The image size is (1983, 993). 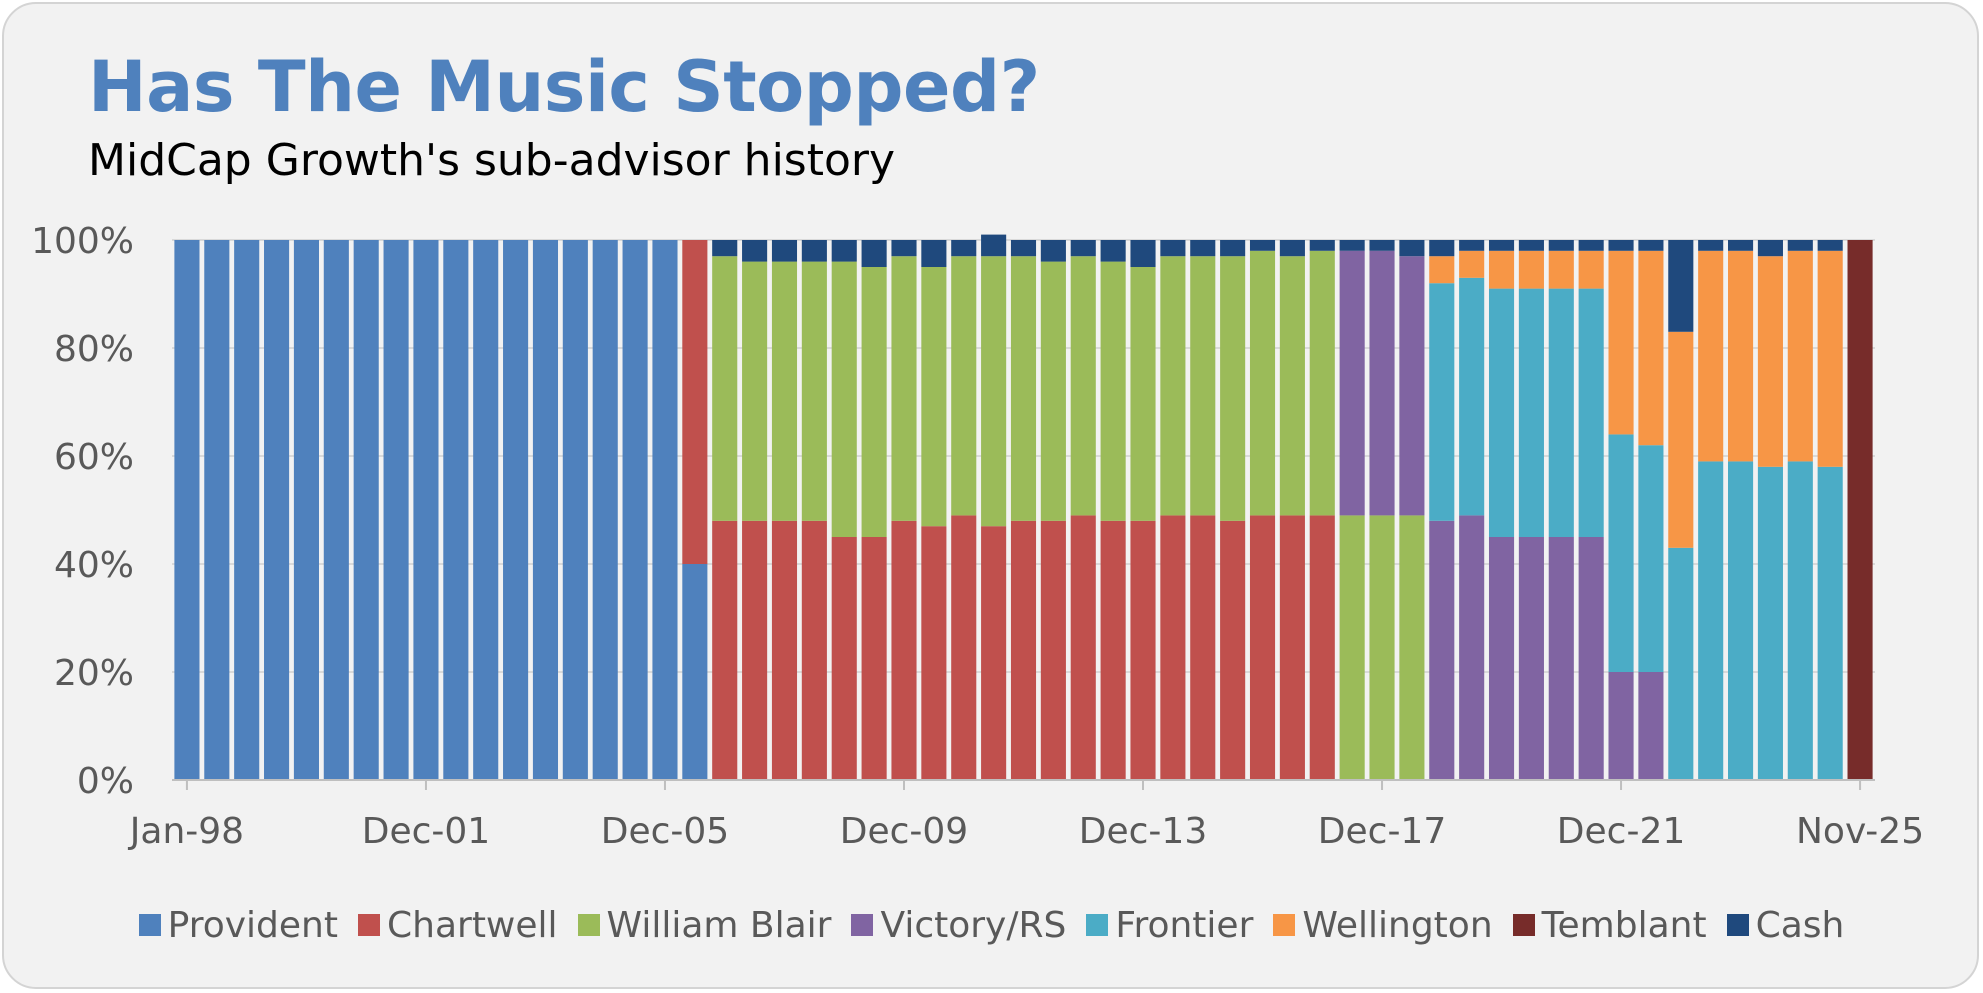 What do you see at coordinates (1383, 925) in the screenshot?
I see `legend-item-wellington: Wellington` at bounding box center [1383, 925].